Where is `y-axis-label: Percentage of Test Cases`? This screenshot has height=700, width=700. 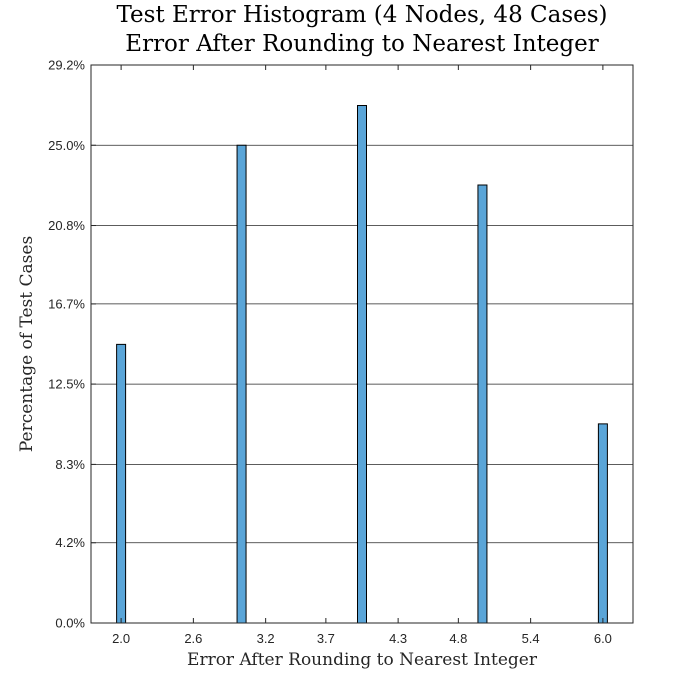 y-axis-label: Percentage of Test Cases is located at coordinates (27, 344).